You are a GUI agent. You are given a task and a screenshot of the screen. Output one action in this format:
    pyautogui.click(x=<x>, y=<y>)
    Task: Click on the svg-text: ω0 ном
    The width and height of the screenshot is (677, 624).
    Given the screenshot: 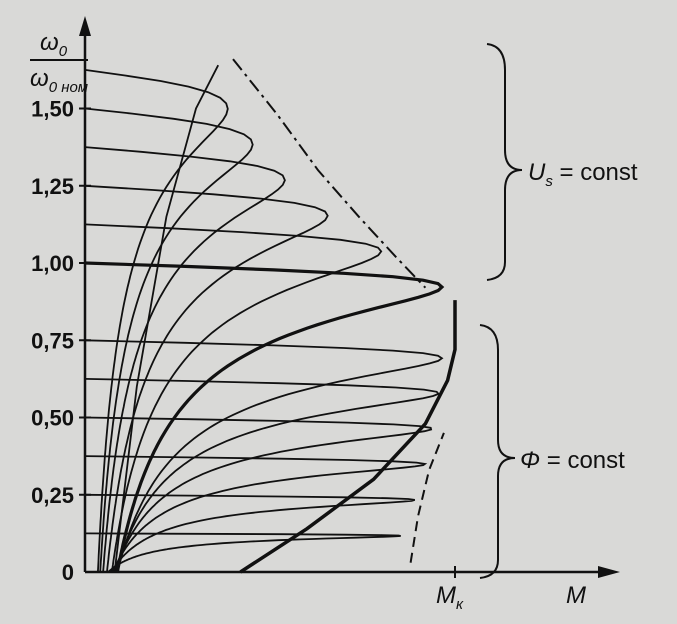 What is the action you would take?
    pyautogui.click(x=59, y=80)
    